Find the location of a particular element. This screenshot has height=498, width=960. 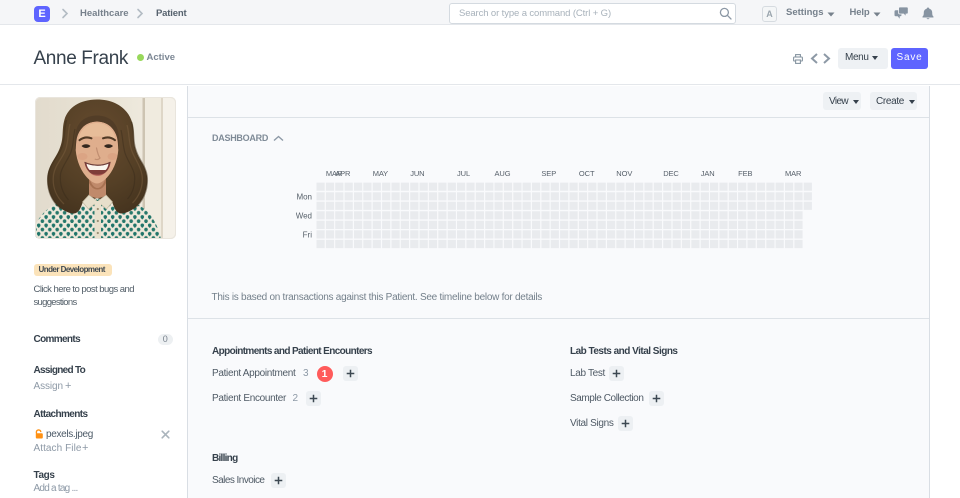

svg-text: OCT is located at coordinates (587, 173).